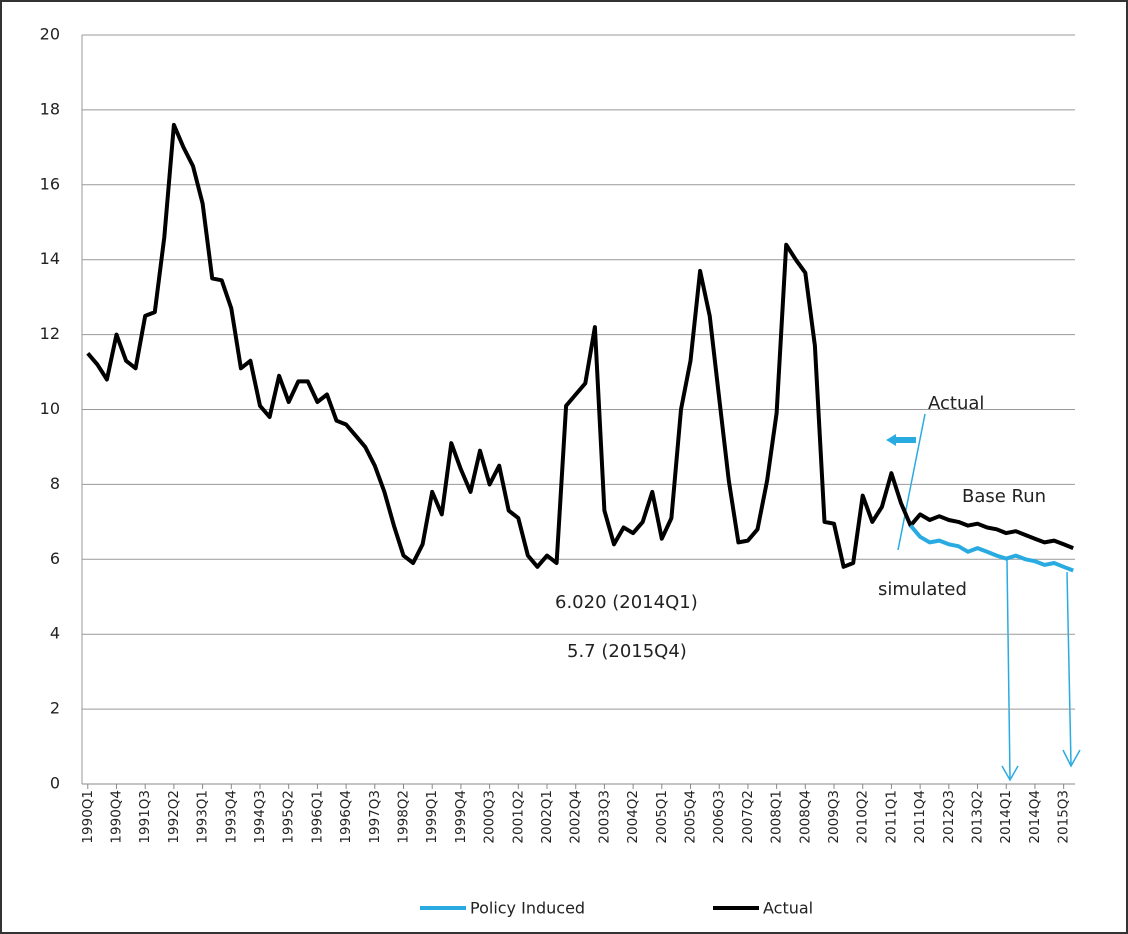 The width and height of the screenshot is (1128, 934). What do you see at coordinates (203, 817) in the screenshot?
I see `x-tick-label: 1993Q1` at bounding box center [203, 817].